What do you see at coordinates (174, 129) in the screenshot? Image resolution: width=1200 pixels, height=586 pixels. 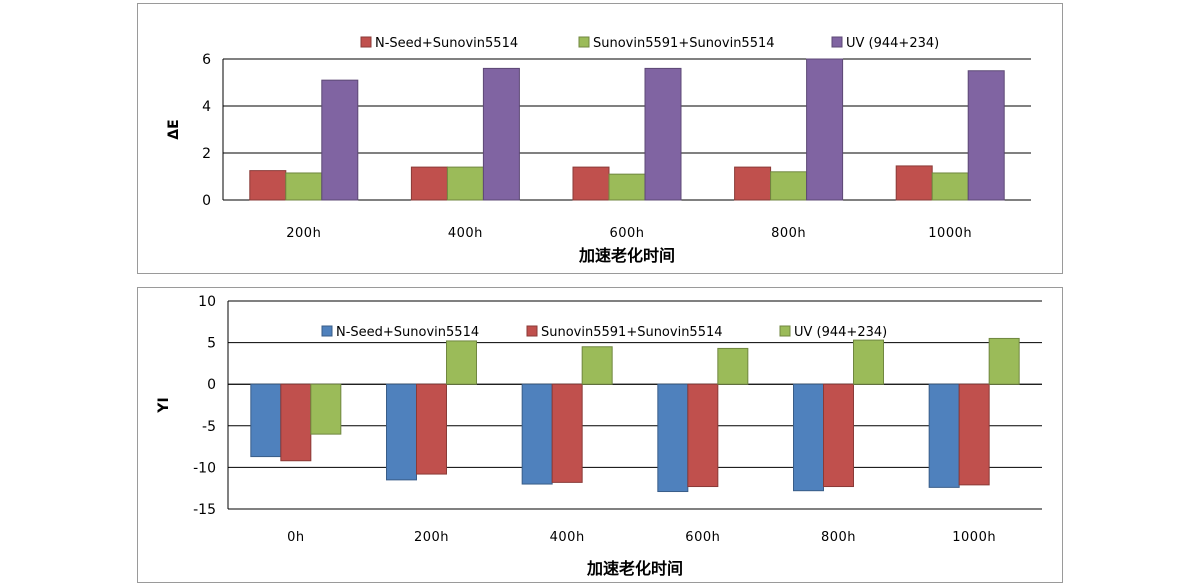 I see `y-axis-title: ΔE` at bounding box center [174, 129].